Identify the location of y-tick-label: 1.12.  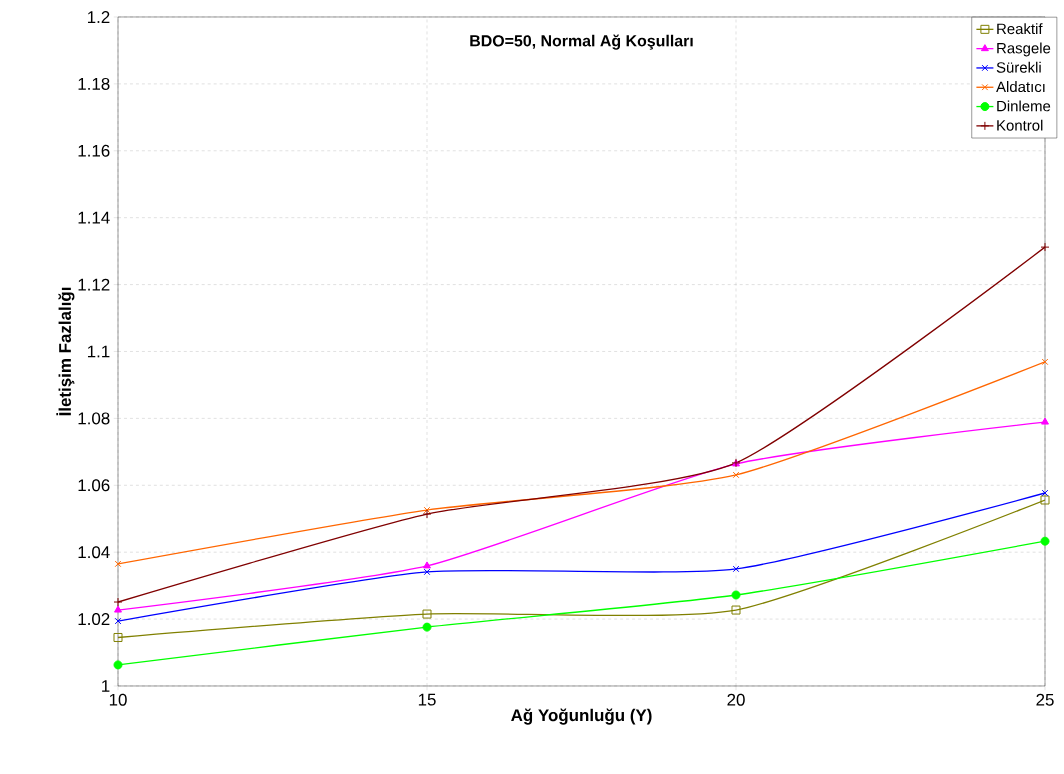
(94, 284).